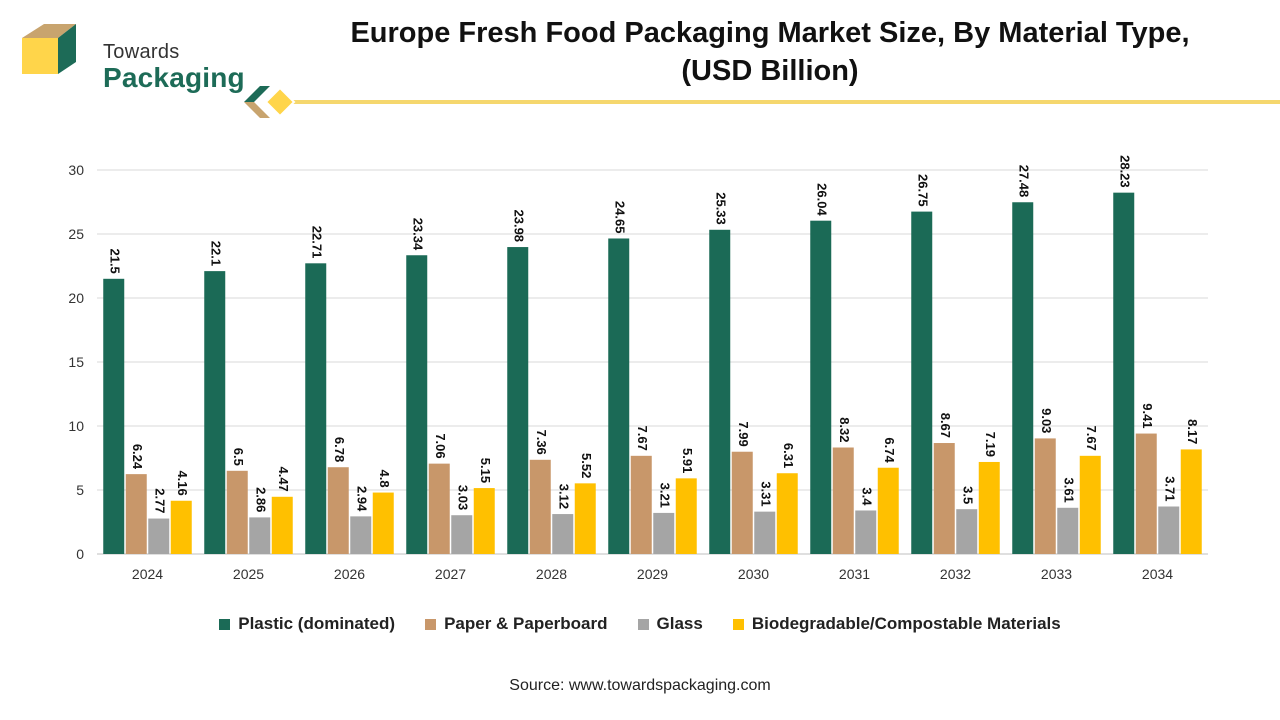 The width and height of the screenshot is (1280, 720). I want to click on data-label: 21.5, so click(114, 260).